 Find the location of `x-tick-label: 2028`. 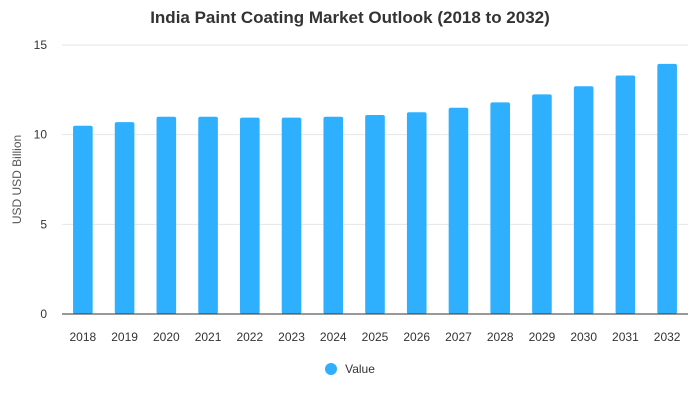

x-tick-label: 2028 is located at coordinates (500, 337).